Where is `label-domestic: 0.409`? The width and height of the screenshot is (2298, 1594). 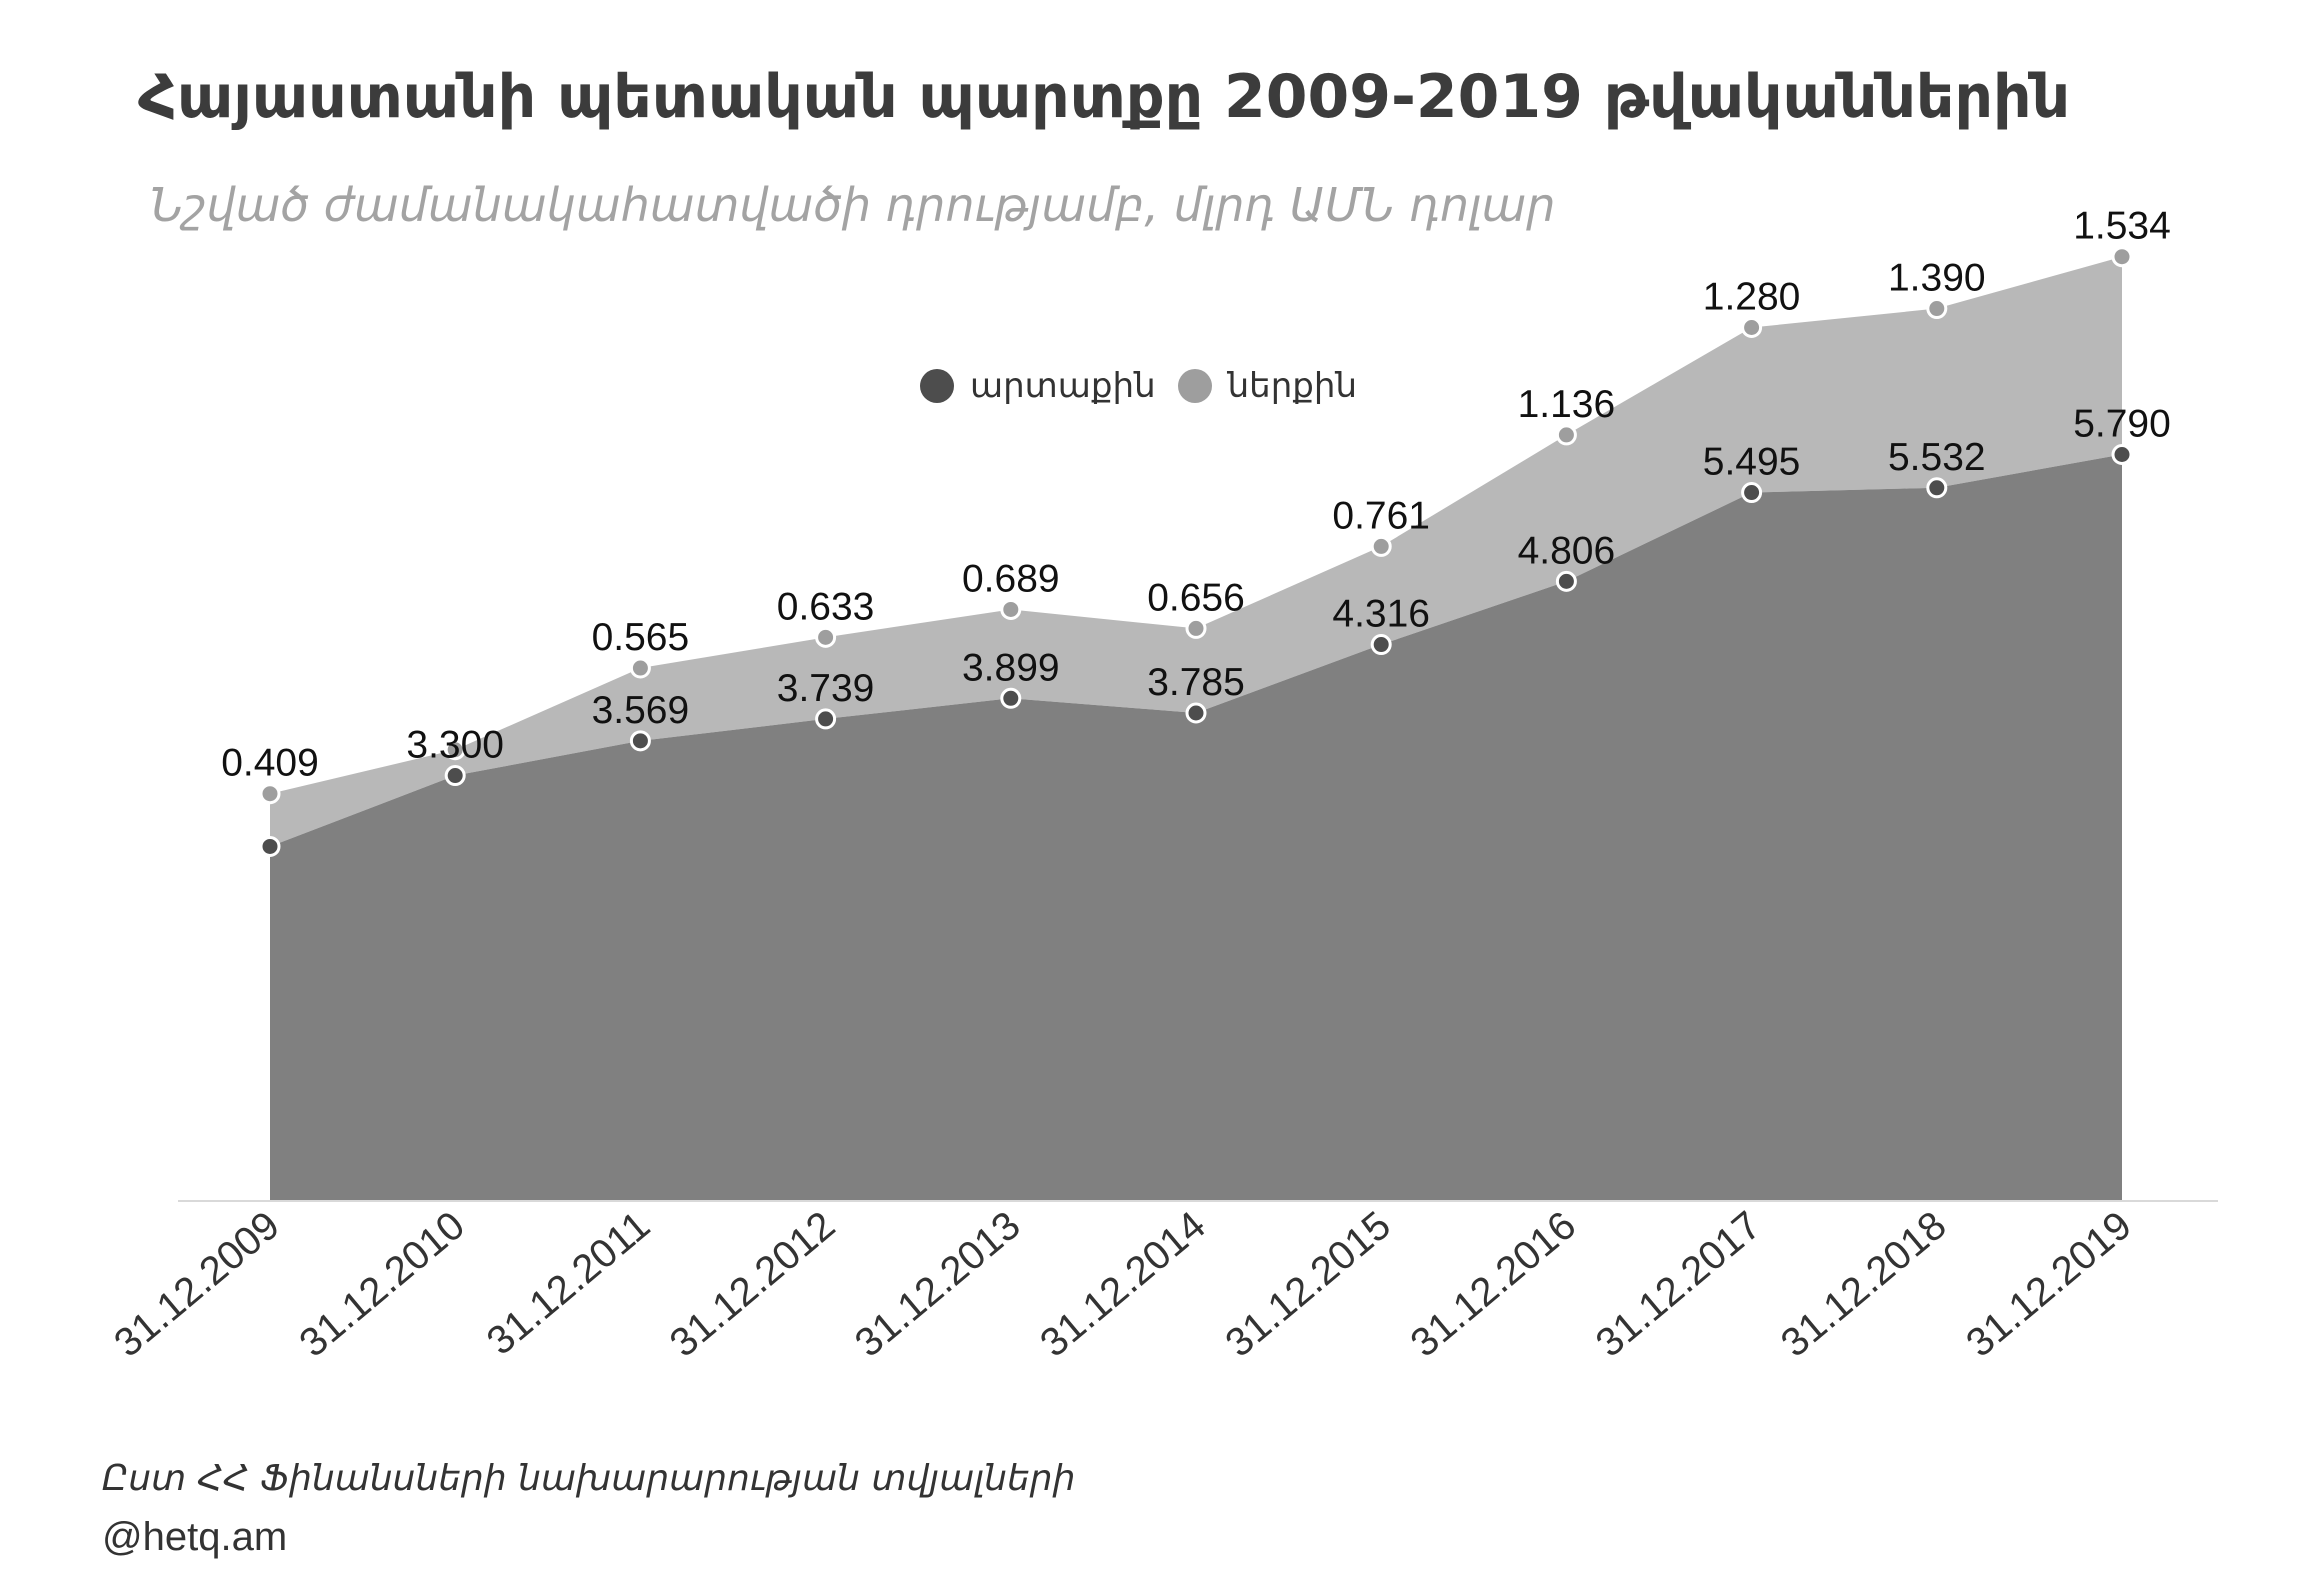
label-domestic: 0.409 is located at coordinates (270, 763).